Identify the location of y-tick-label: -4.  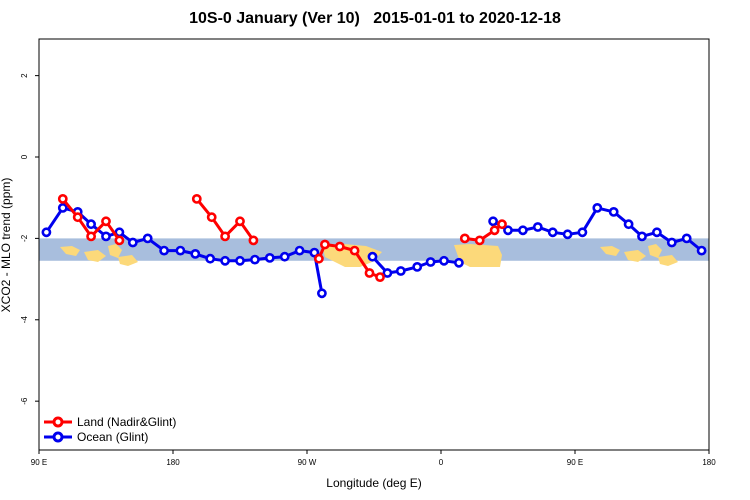
(24, 320).